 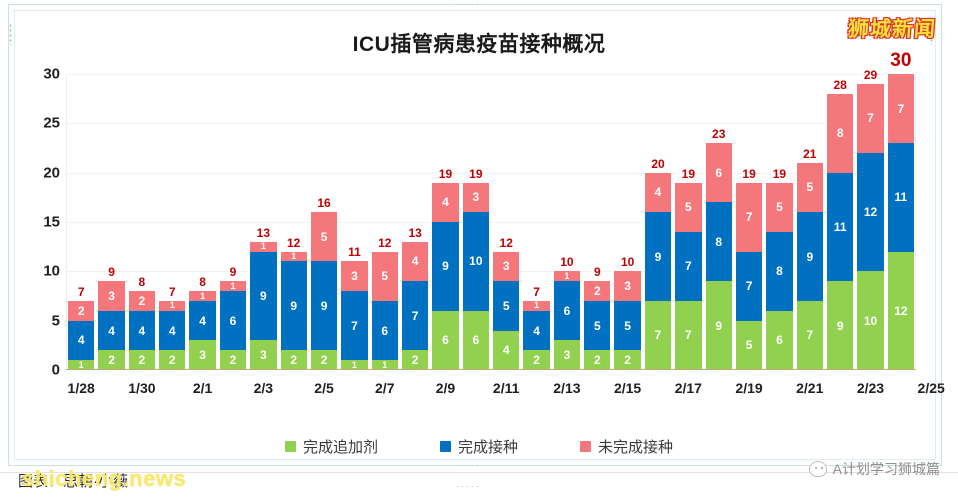 I want to click on bar-column: 29 7 12 10, so click(x=870, y=219).